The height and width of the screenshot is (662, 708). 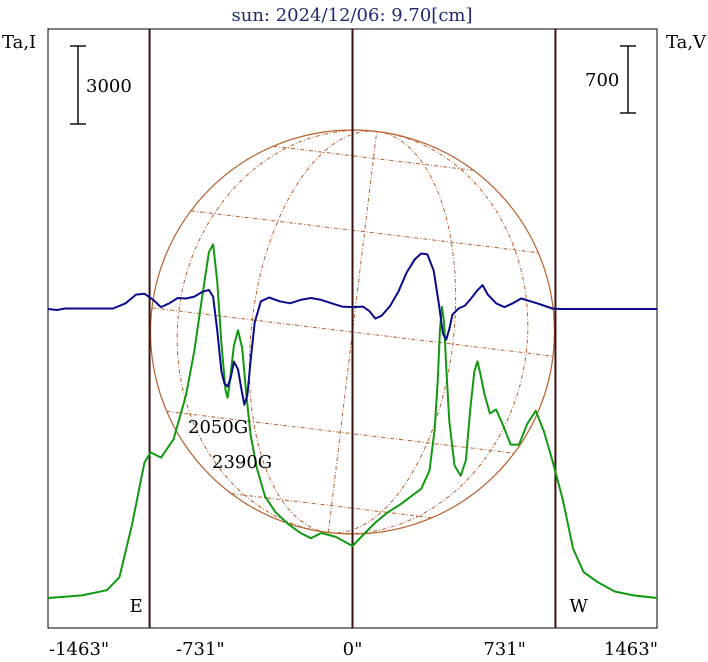 What do you see at coordinates (136, 606) in the screenshot?
I see `marker-label: E` at bounding box center [136, 606].